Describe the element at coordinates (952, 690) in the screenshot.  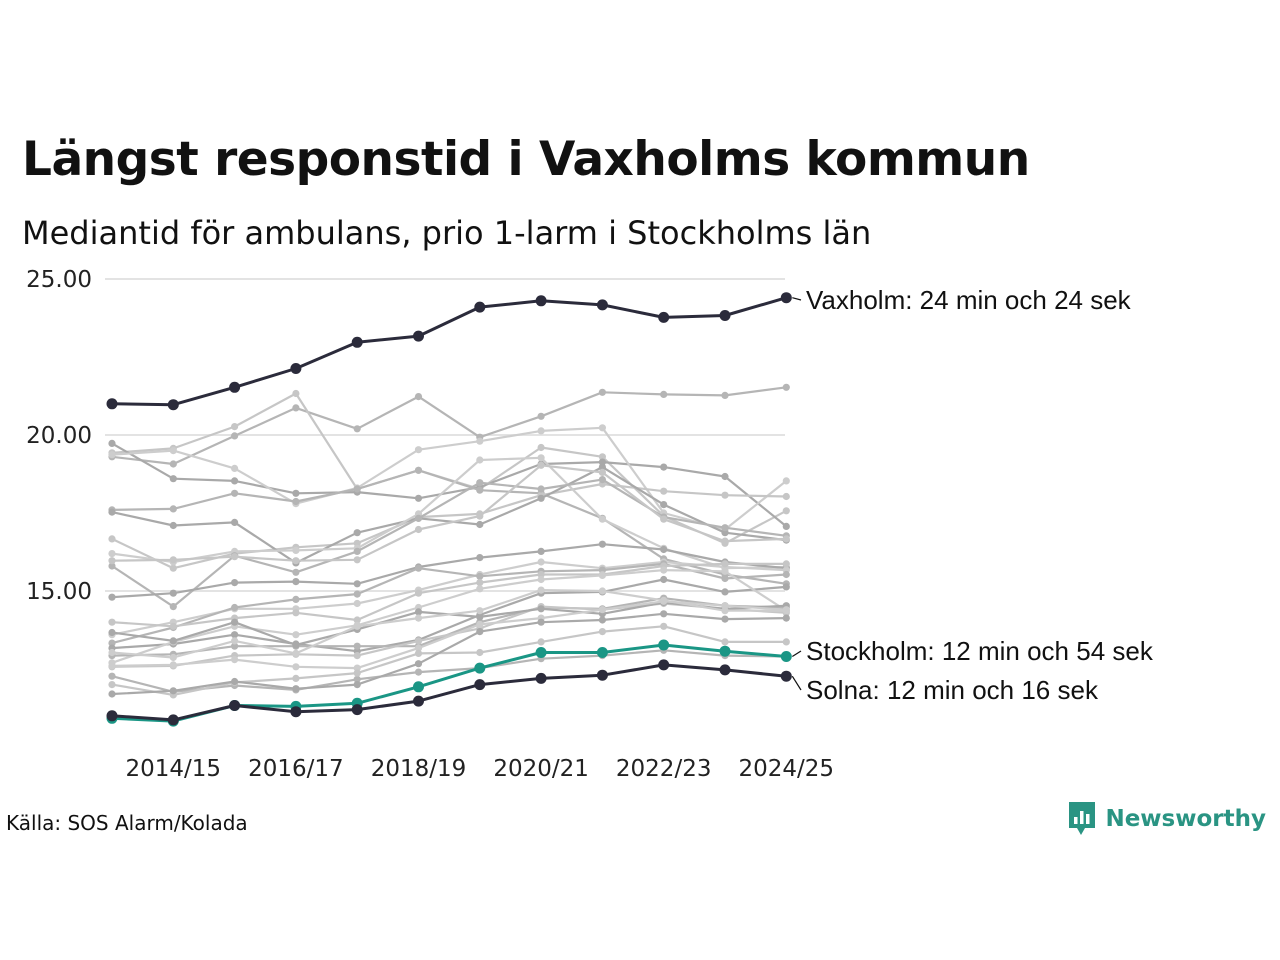
I see `end-label-solna: Solna: 12 min och 16 sek` at that location.